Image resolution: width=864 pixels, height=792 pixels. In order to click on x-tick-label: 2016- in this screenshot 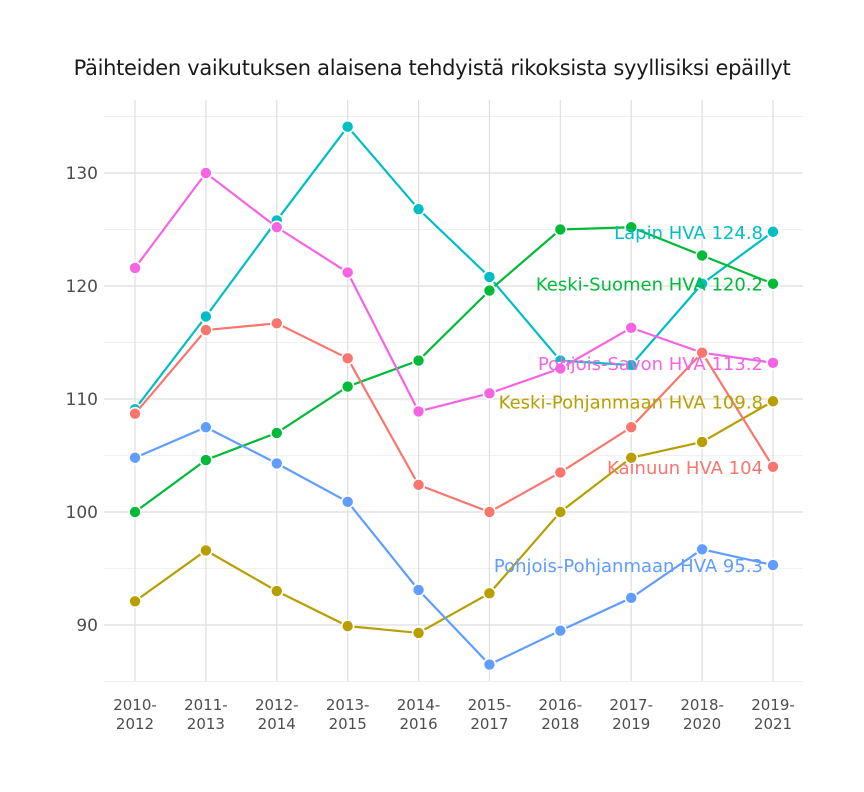, I will do `click(561, 705)`.